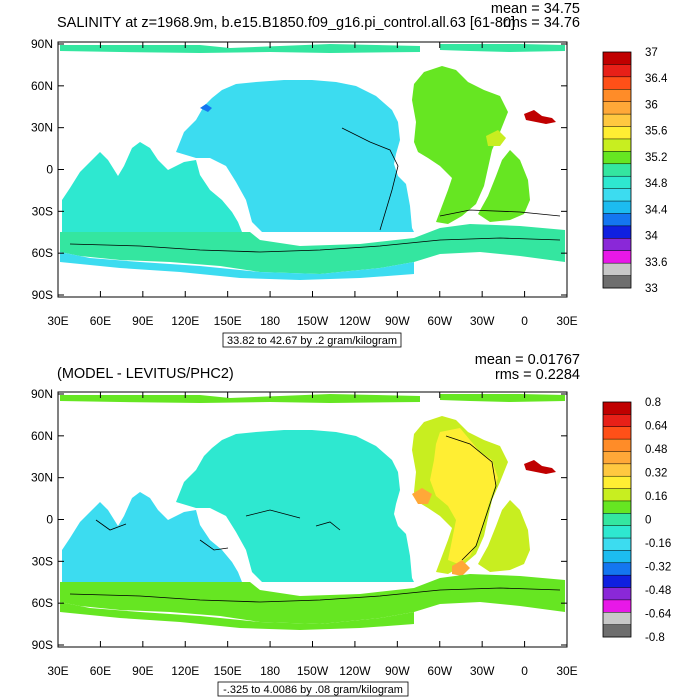 The height and width of the screenshot is (700, 700). I want to click on panel2-indian-ocean, so click(152, 537).